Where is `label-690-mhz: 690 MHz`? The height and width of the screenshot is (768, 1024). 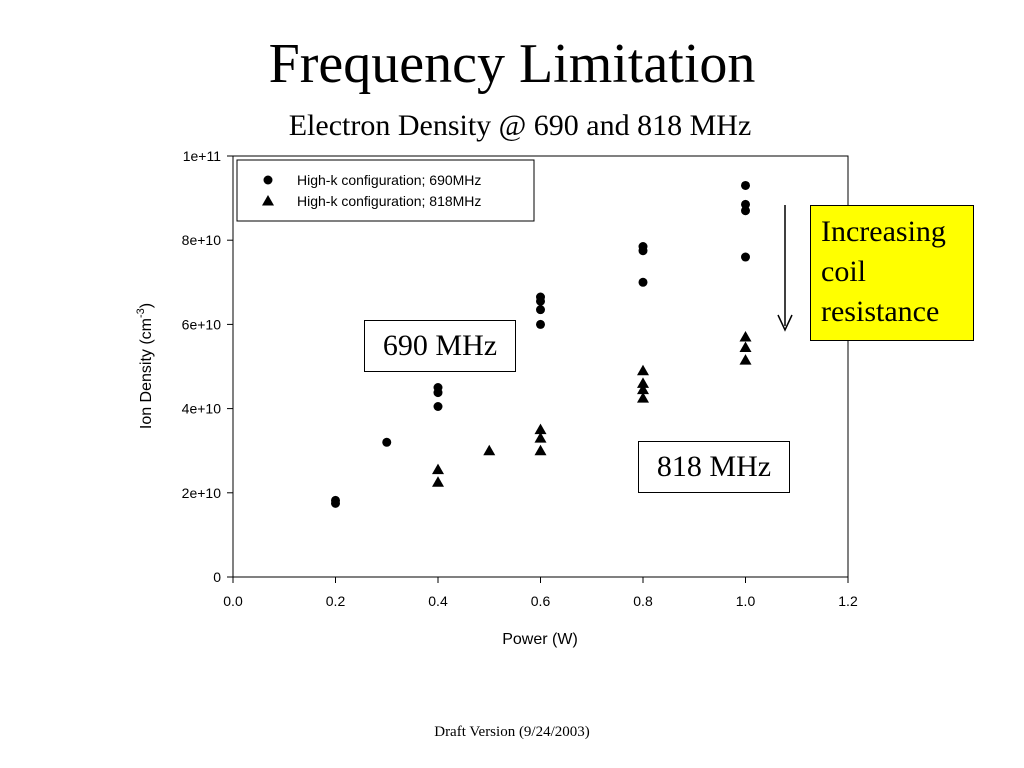 label-690-mhz: 690 MHz is located at coordinates (440, 346).